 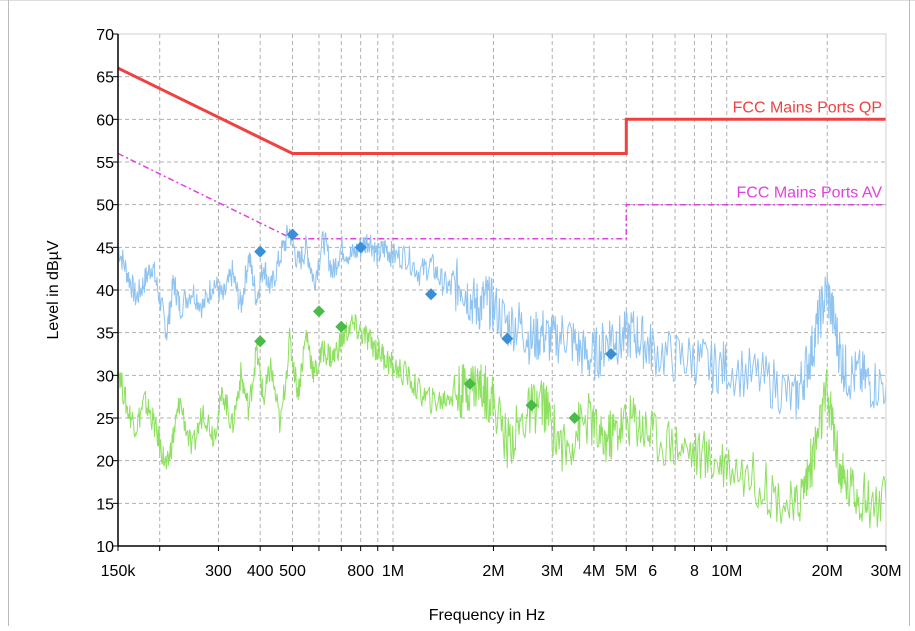 I want to click on y-axis-label: Level in dBµV, so click(x=53, y=289).